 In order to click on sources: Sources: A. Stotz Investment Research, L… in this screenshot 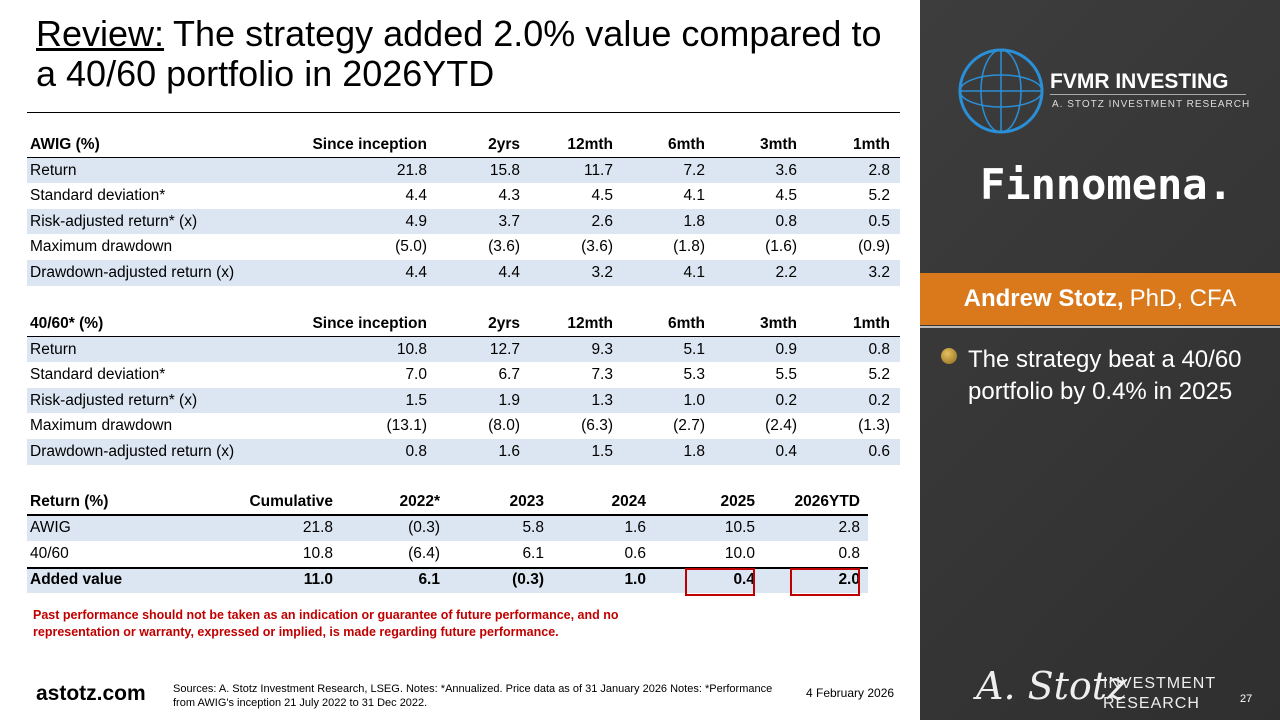, I will do `click(473, 696)`.